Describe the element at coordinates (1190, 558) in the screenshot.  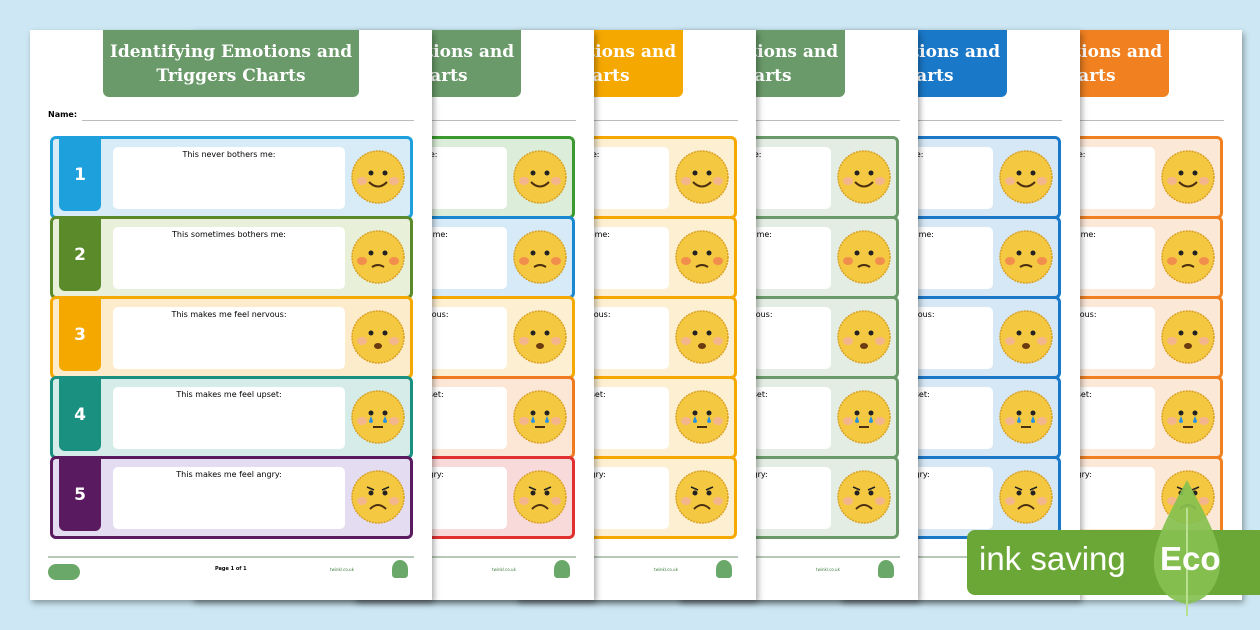
I see `eco-label: Eco` at that location.